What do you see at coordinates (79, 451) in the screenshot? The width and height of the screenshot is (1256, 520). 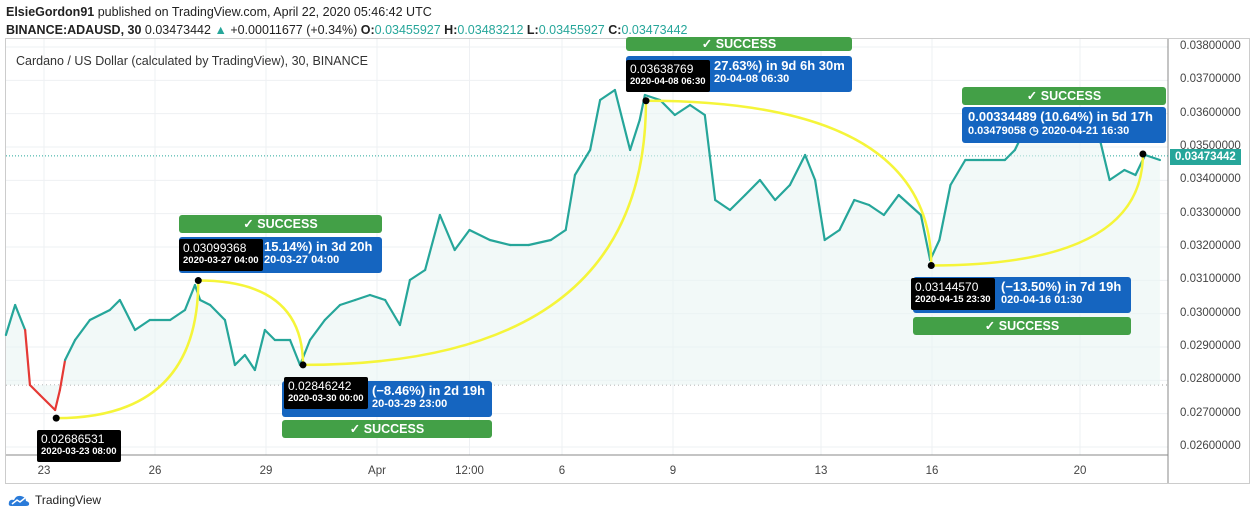 I see `tooltip-date: 2020-03-23 08:00` at bounding box center [79, 451].